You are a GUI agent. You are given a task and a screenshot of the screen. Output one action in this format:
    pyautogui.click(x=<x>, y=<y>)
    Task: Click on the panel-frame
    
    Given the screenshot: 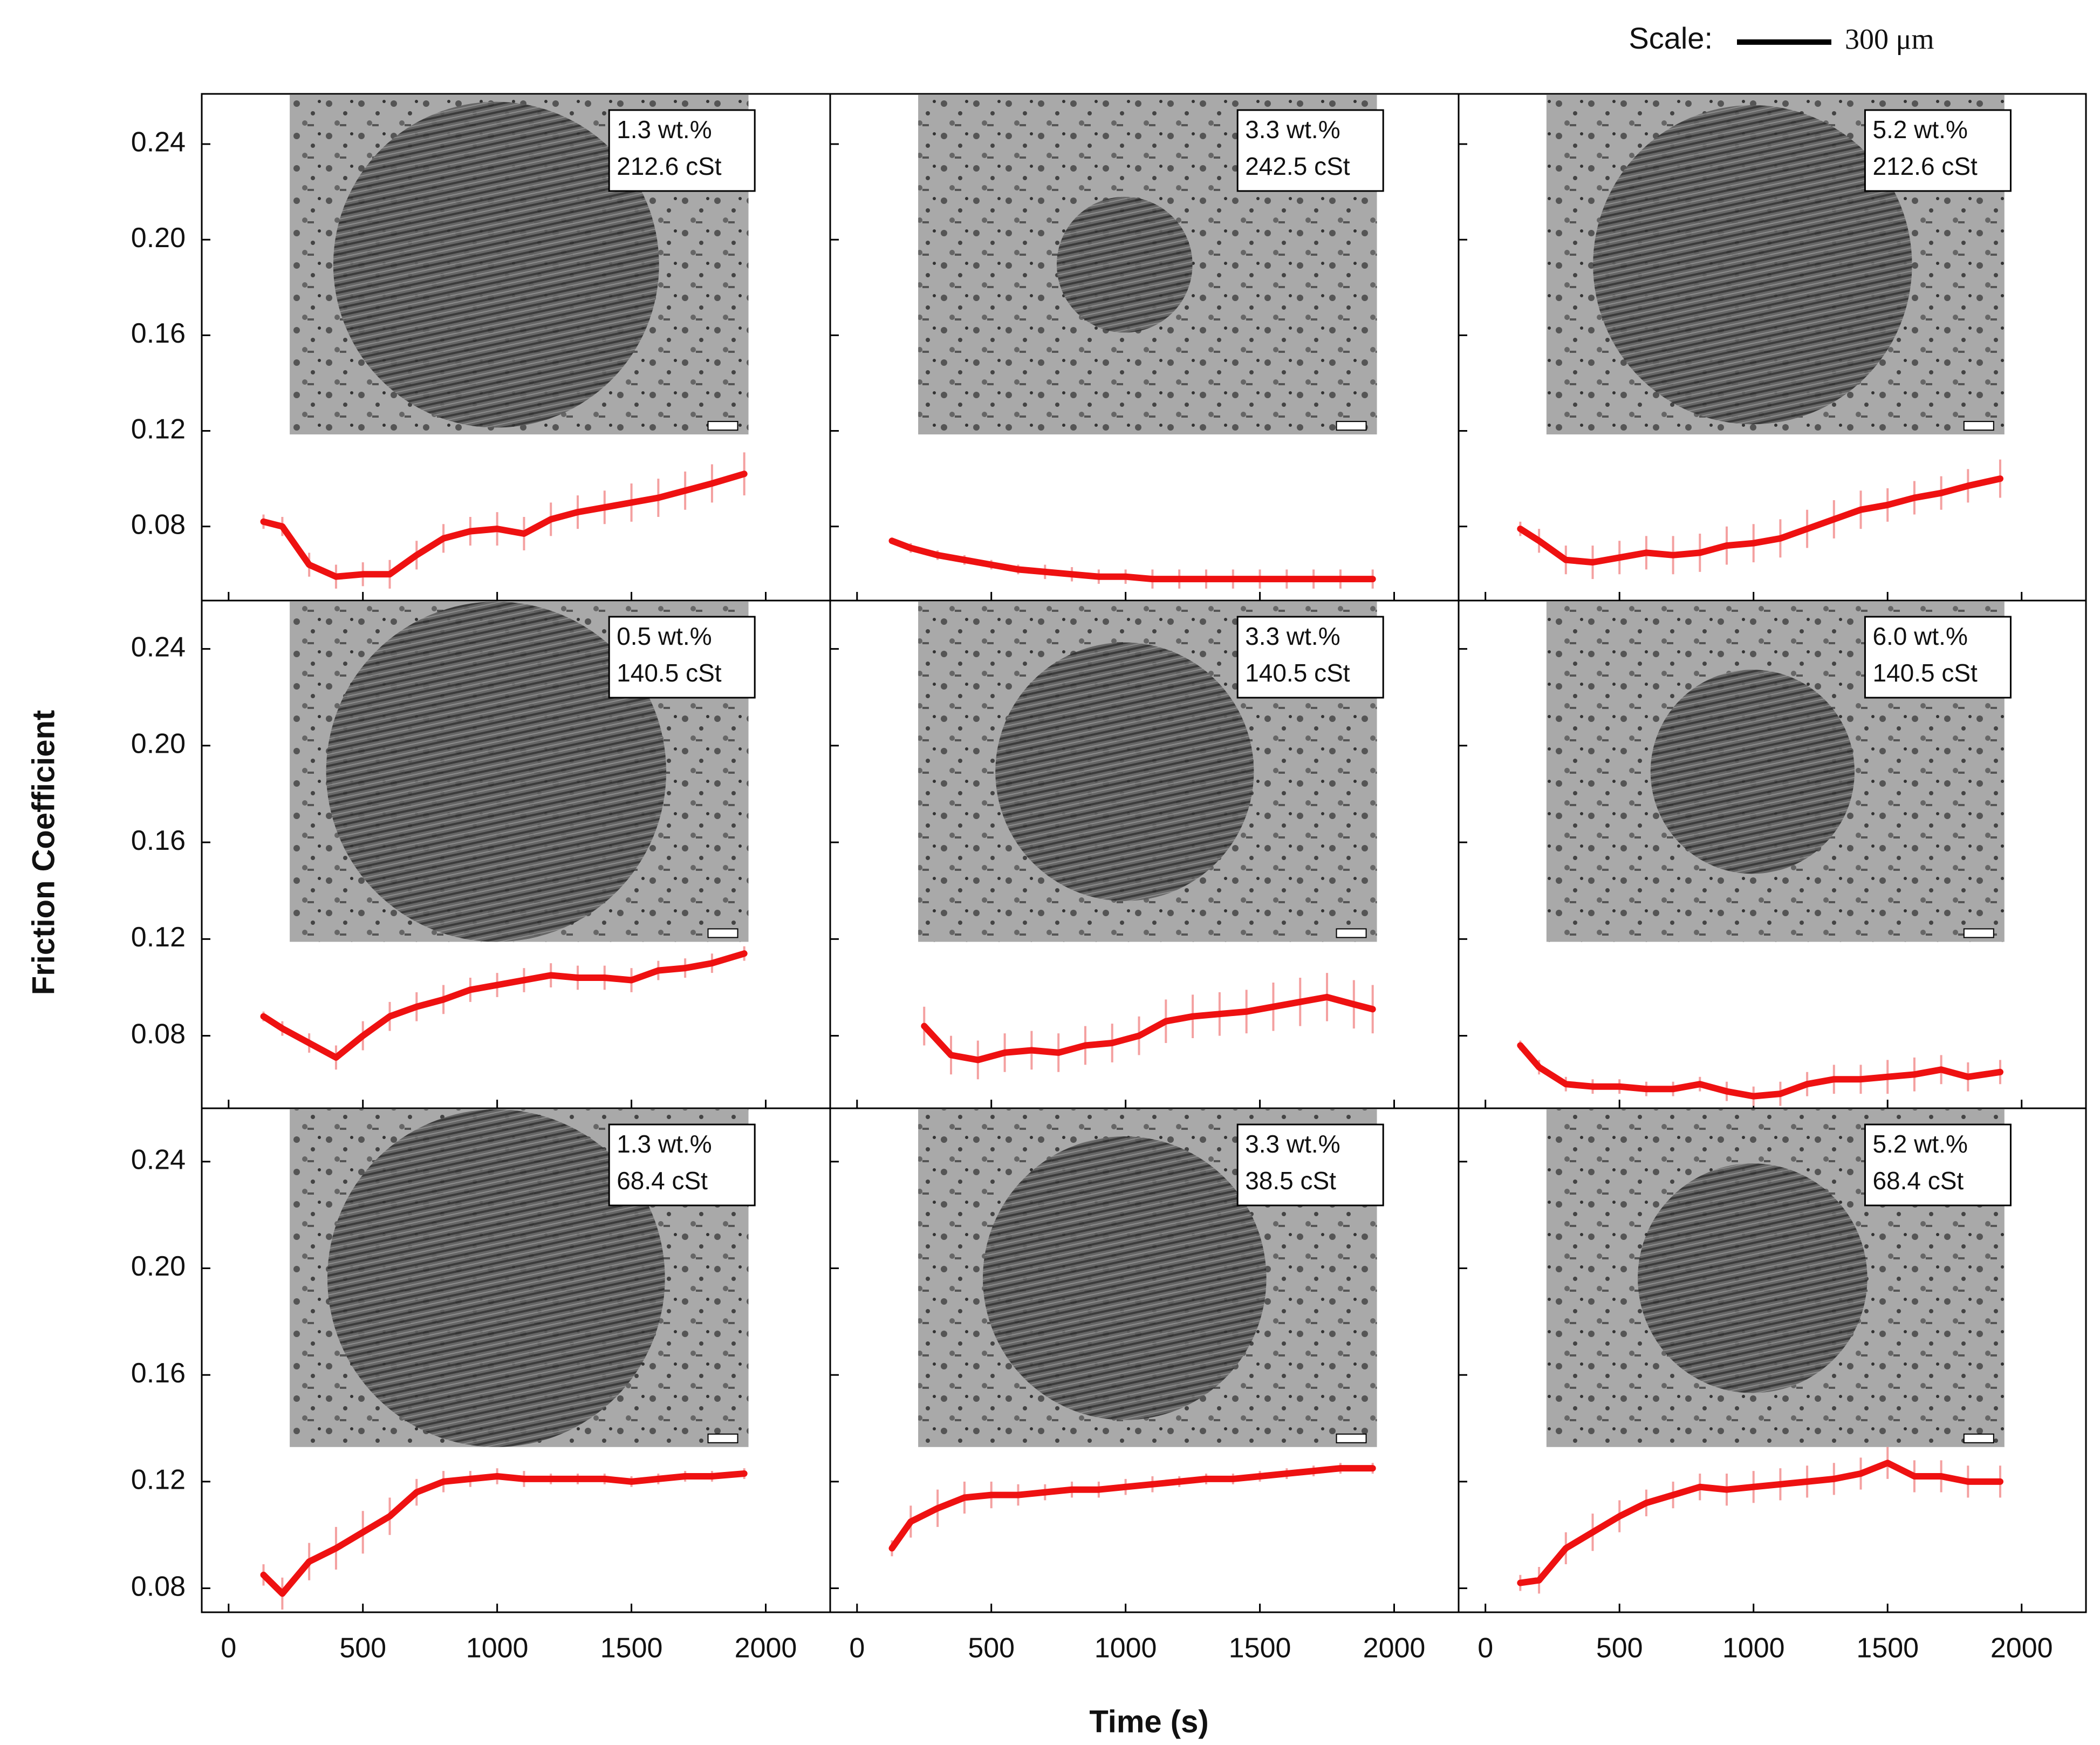 What is the action you would take?
    pyautogui.click(x=1773, y=1360)
    